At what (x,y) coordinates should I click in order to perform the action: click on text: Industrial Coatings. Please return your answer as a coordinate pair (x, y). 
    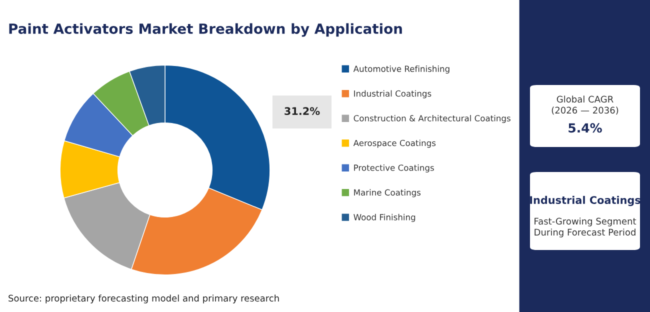
    Looking at the image, I should click on (585, 201).